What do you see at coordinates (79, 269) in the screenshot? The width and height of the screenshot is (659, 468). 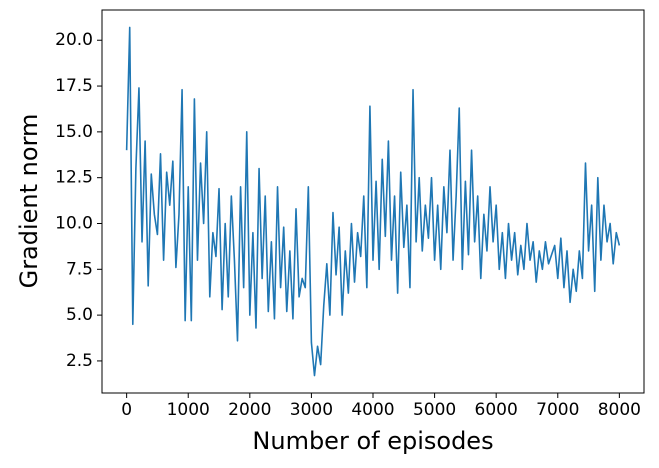 I see `y-tick-label: 7.5` at bounding box center [79, 269].